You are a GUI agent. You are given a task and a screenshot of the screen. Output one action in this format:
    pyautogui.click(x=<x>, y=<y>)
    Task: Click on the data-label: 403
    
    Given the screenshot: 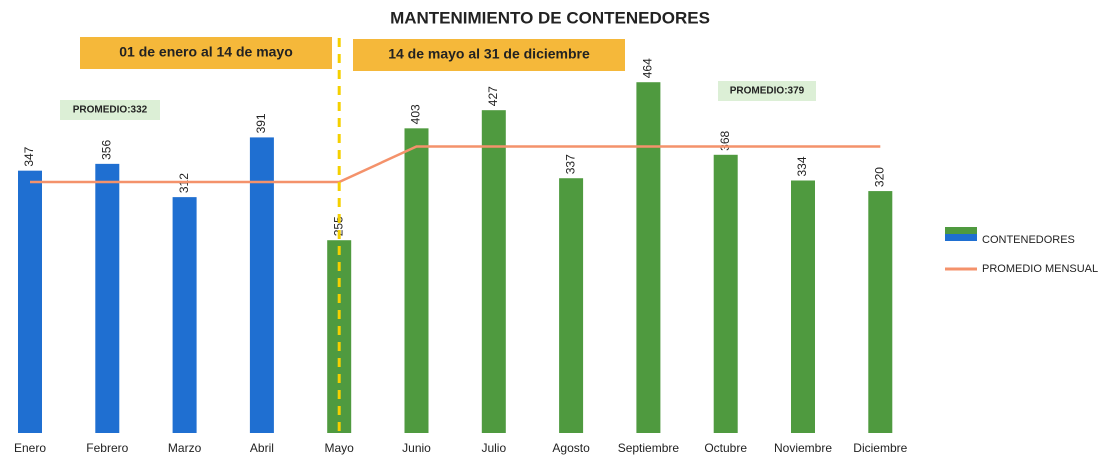 What is the action you would take?
    pyautogui.click(x=416, y=114)
    